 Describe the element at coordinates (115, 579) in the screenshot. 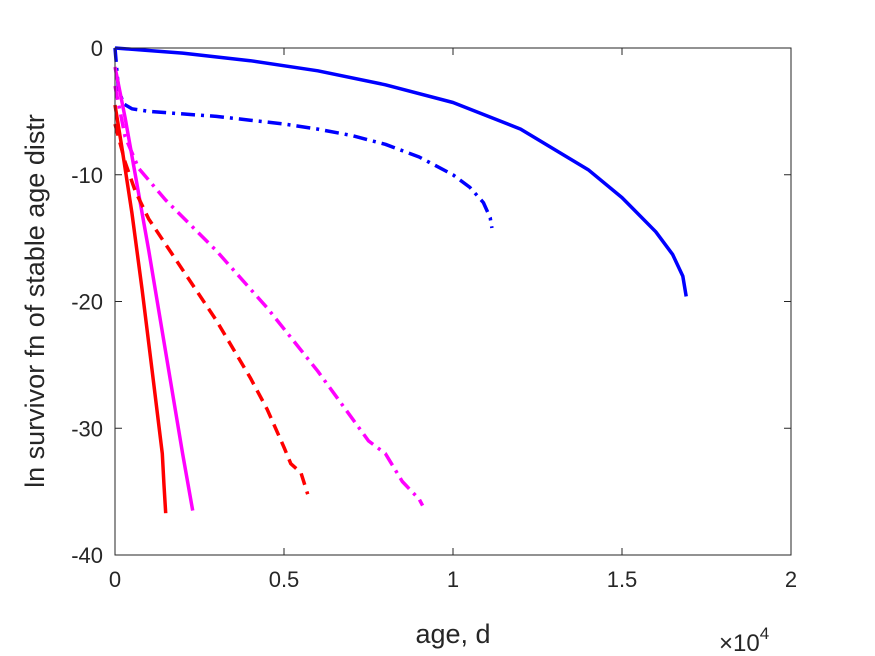

I see `x-tick-label: 0` at that location.